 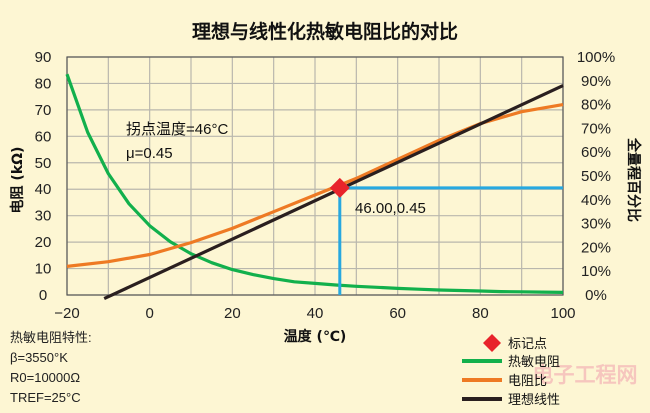 What do you see at coordinates (43, 269) in the screenshot?
I see `y-left-tick-label: 10` at bounding box center [43, 269].